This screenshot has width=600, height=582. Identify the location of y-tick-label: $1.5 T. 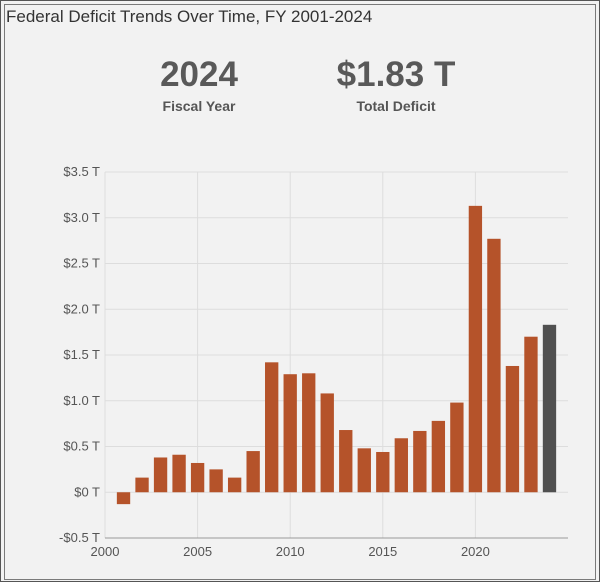
(81, 354).